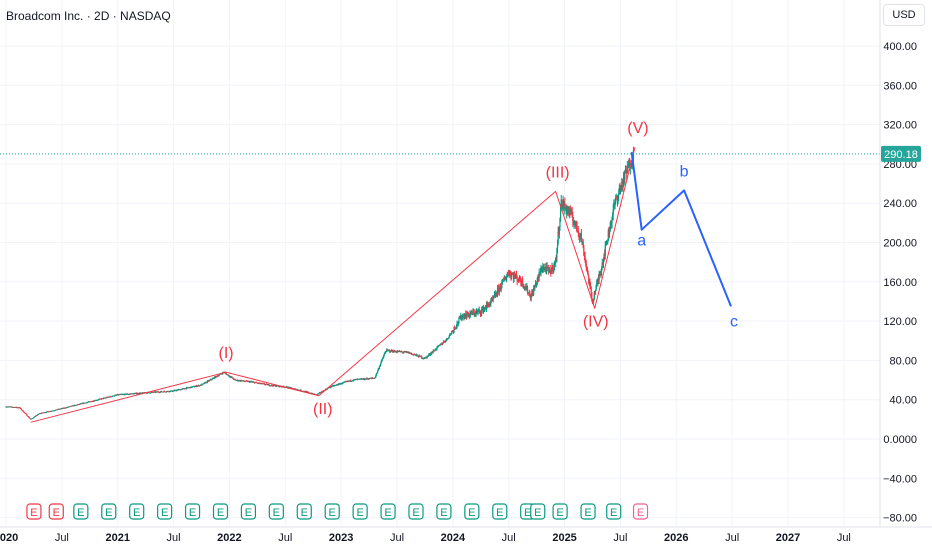  Describe the element at coordinates (681, 229) in the screenshot. I see `correction-wave-line` at that location.